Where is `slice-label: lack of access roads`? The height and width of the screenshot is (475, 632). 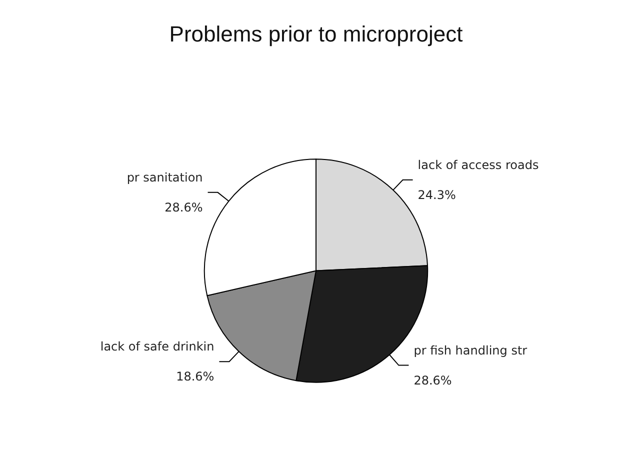
slice-label: lack of access roads is located at coordinates (478, 165).